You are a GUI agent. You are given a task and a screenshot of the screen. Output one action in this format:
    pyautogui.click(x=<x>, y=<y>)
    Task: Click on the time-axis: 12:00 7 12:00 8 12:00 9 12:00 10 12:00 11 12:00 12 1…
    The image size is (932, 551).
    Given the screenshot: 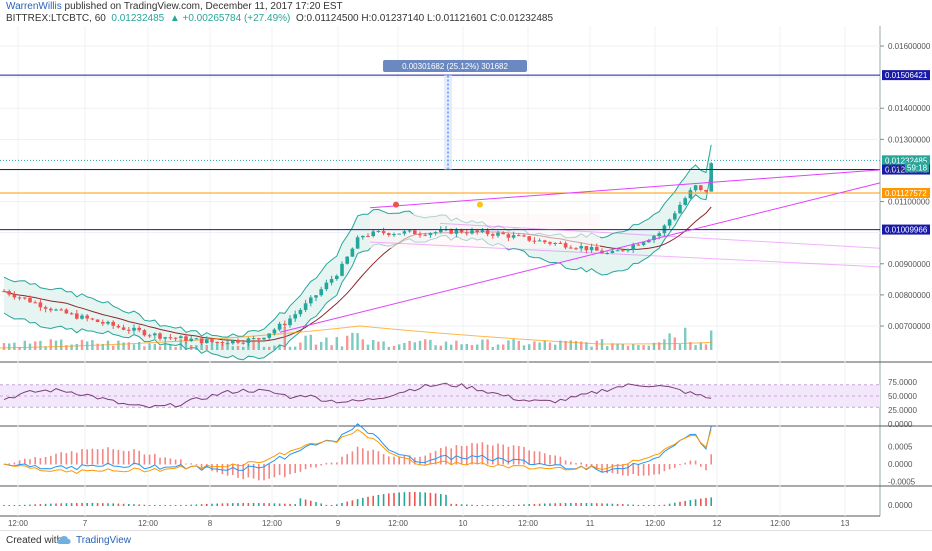 What is the action you would take?
    pyautogui.click(x=429, y=523)
    